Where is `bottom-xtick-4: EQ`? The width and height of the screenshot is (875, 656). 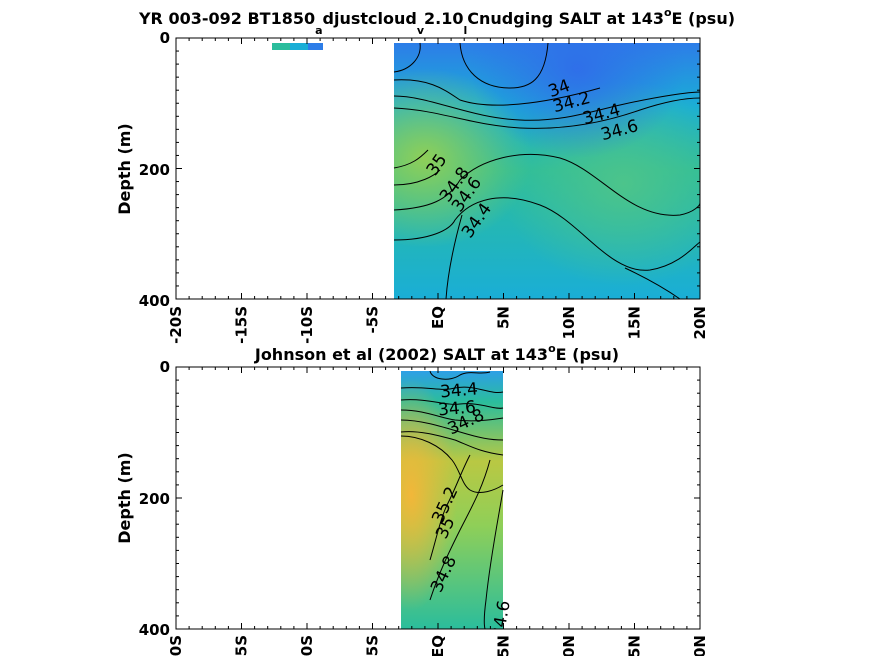 bottom-xtick-4: EQ is located at coordinates (438, 645).